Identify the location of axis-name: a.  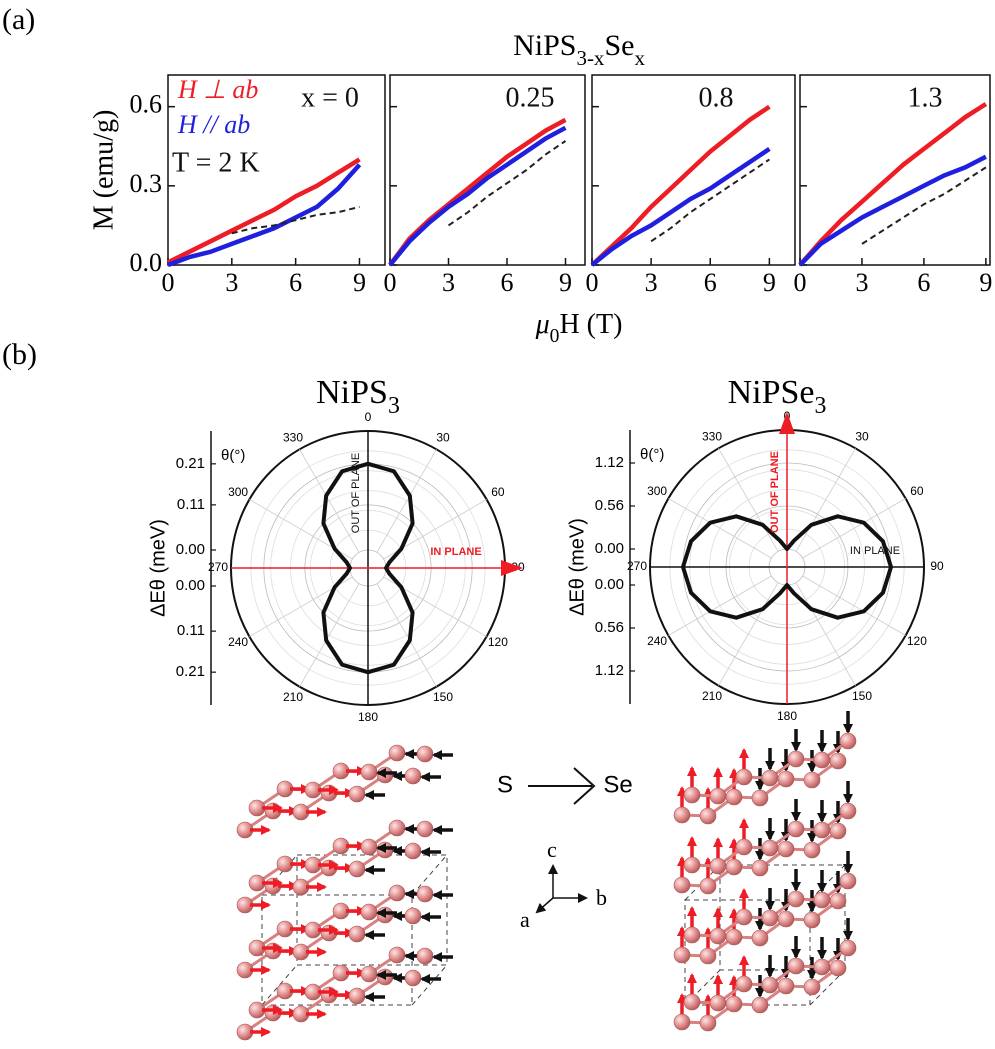
(525, 919).